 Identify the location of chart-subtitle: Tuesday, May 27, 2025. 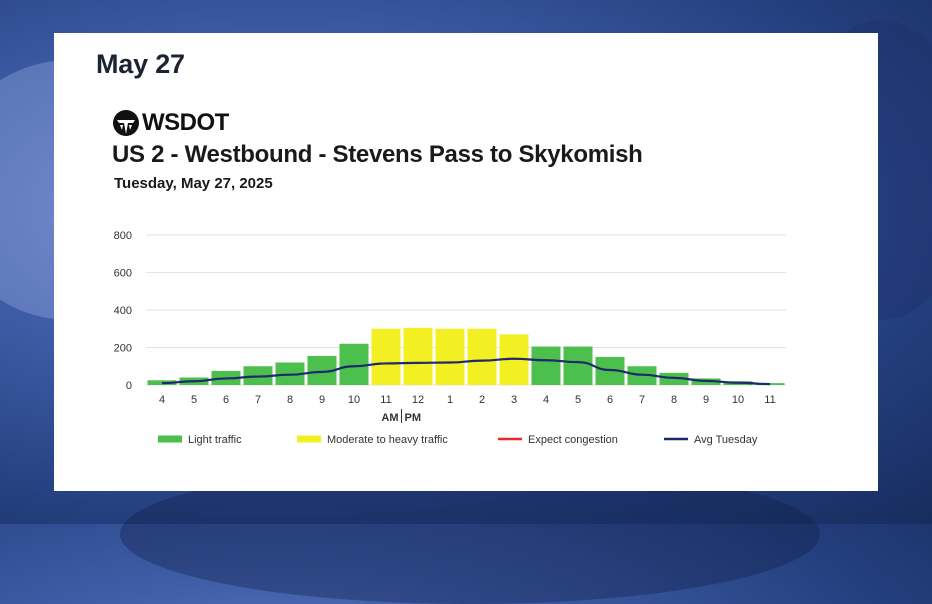
(193, 183).